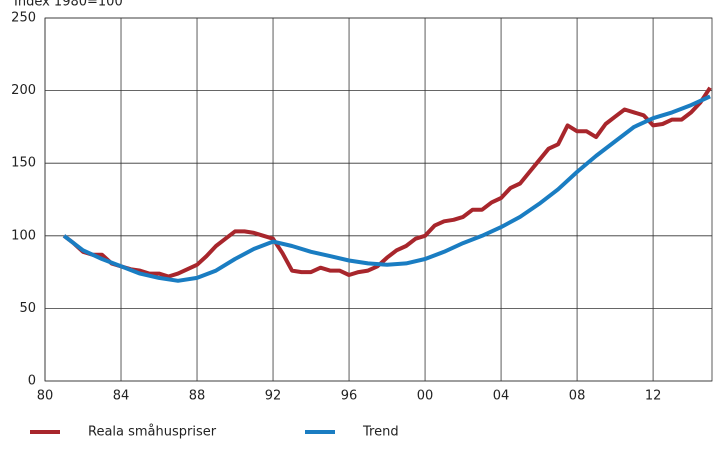 The image size is (726, 454). What do you see at coordinates (152, 432) in the screenshot?
I see `legend-label: Reala småhuspriser` at bounding box center [152, 432].